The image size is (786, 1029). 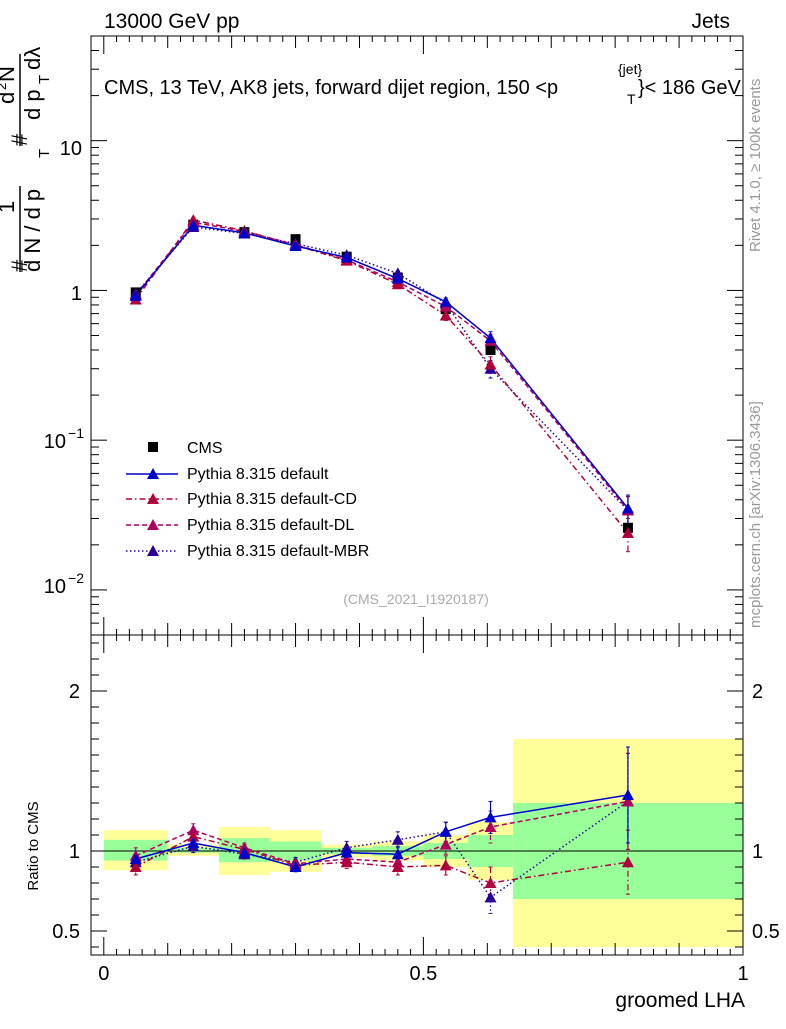 I want to click on ylabel-n: N, so click(x=9, y=74).